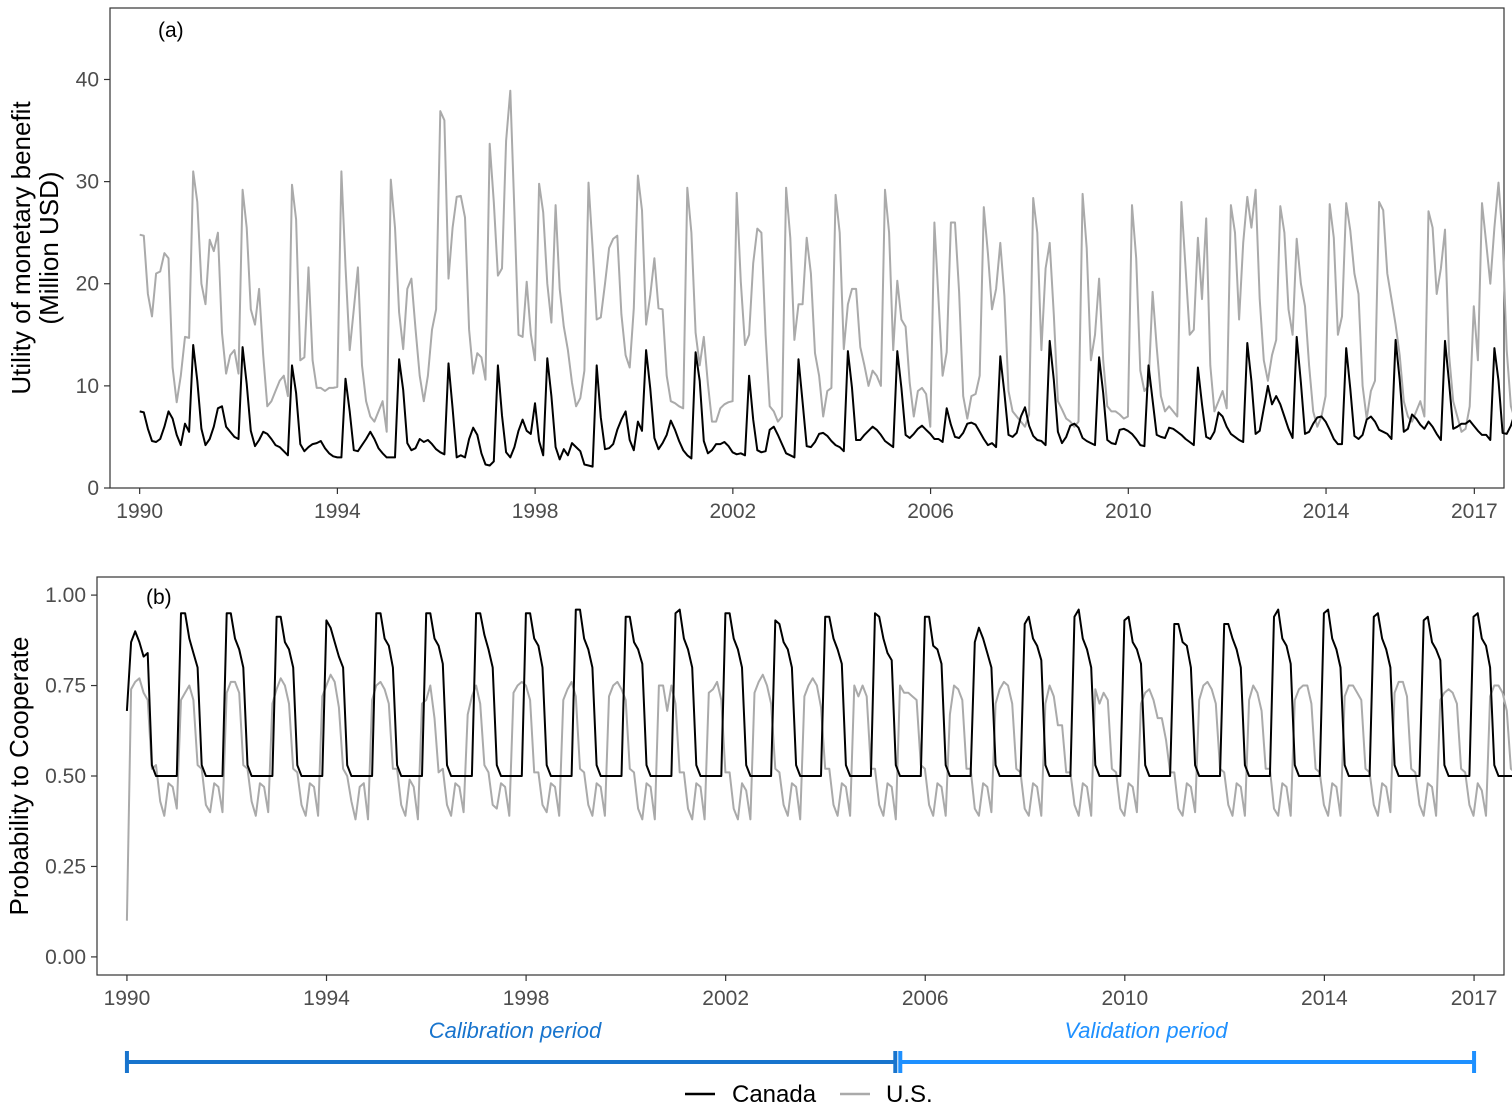  Describe the element at coordinates (87, 386) in the screenshot. I see `panel-a-ytick-label: 10` at that location.